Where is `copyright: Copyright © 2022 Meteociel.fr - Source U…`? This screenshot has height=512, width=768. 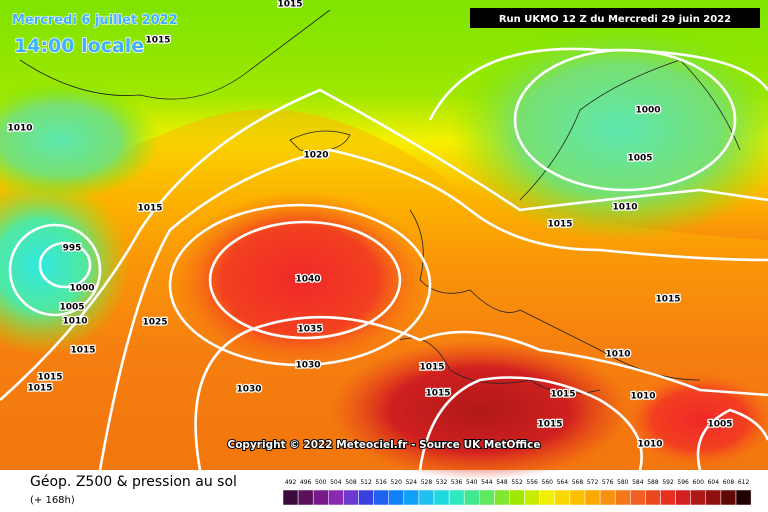 copyright: Copyright © 2022 Meteociel.fr - Source U… is located at coordinates (384, 445).